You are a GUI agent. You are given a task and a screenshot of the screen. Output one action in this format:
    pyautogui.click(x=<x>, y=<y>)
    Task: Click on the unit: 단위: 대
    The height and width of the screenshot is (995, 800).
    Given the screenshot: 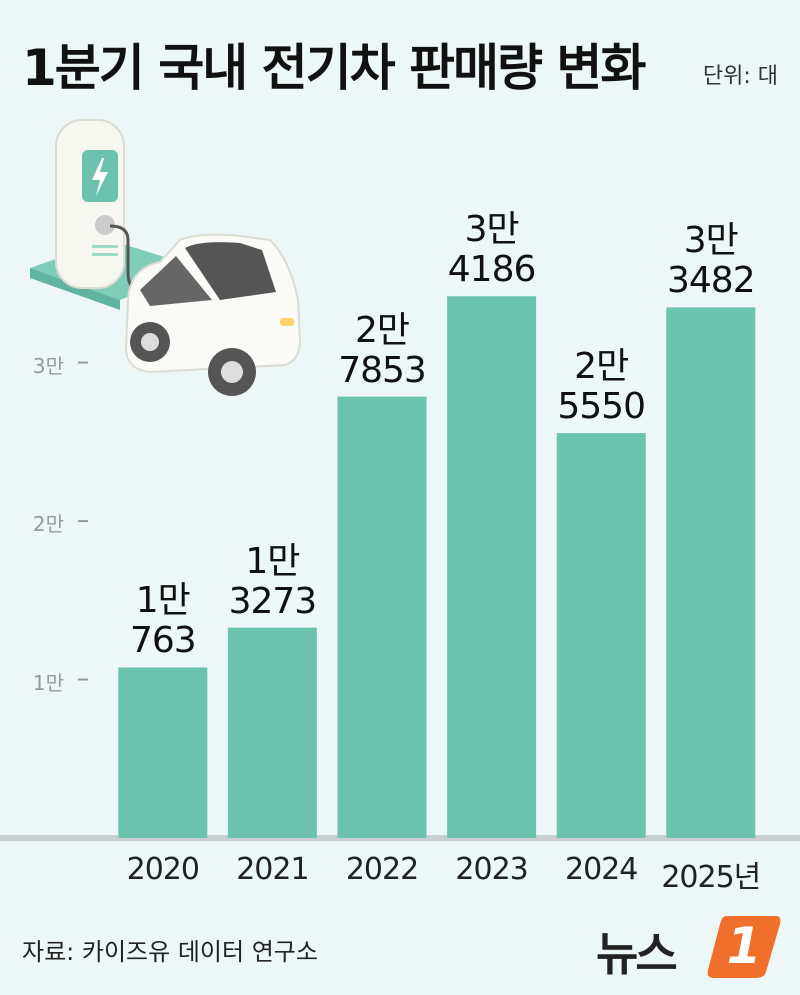 What is the action you would take?
    pyautogui.click(x=740, y=76)
    